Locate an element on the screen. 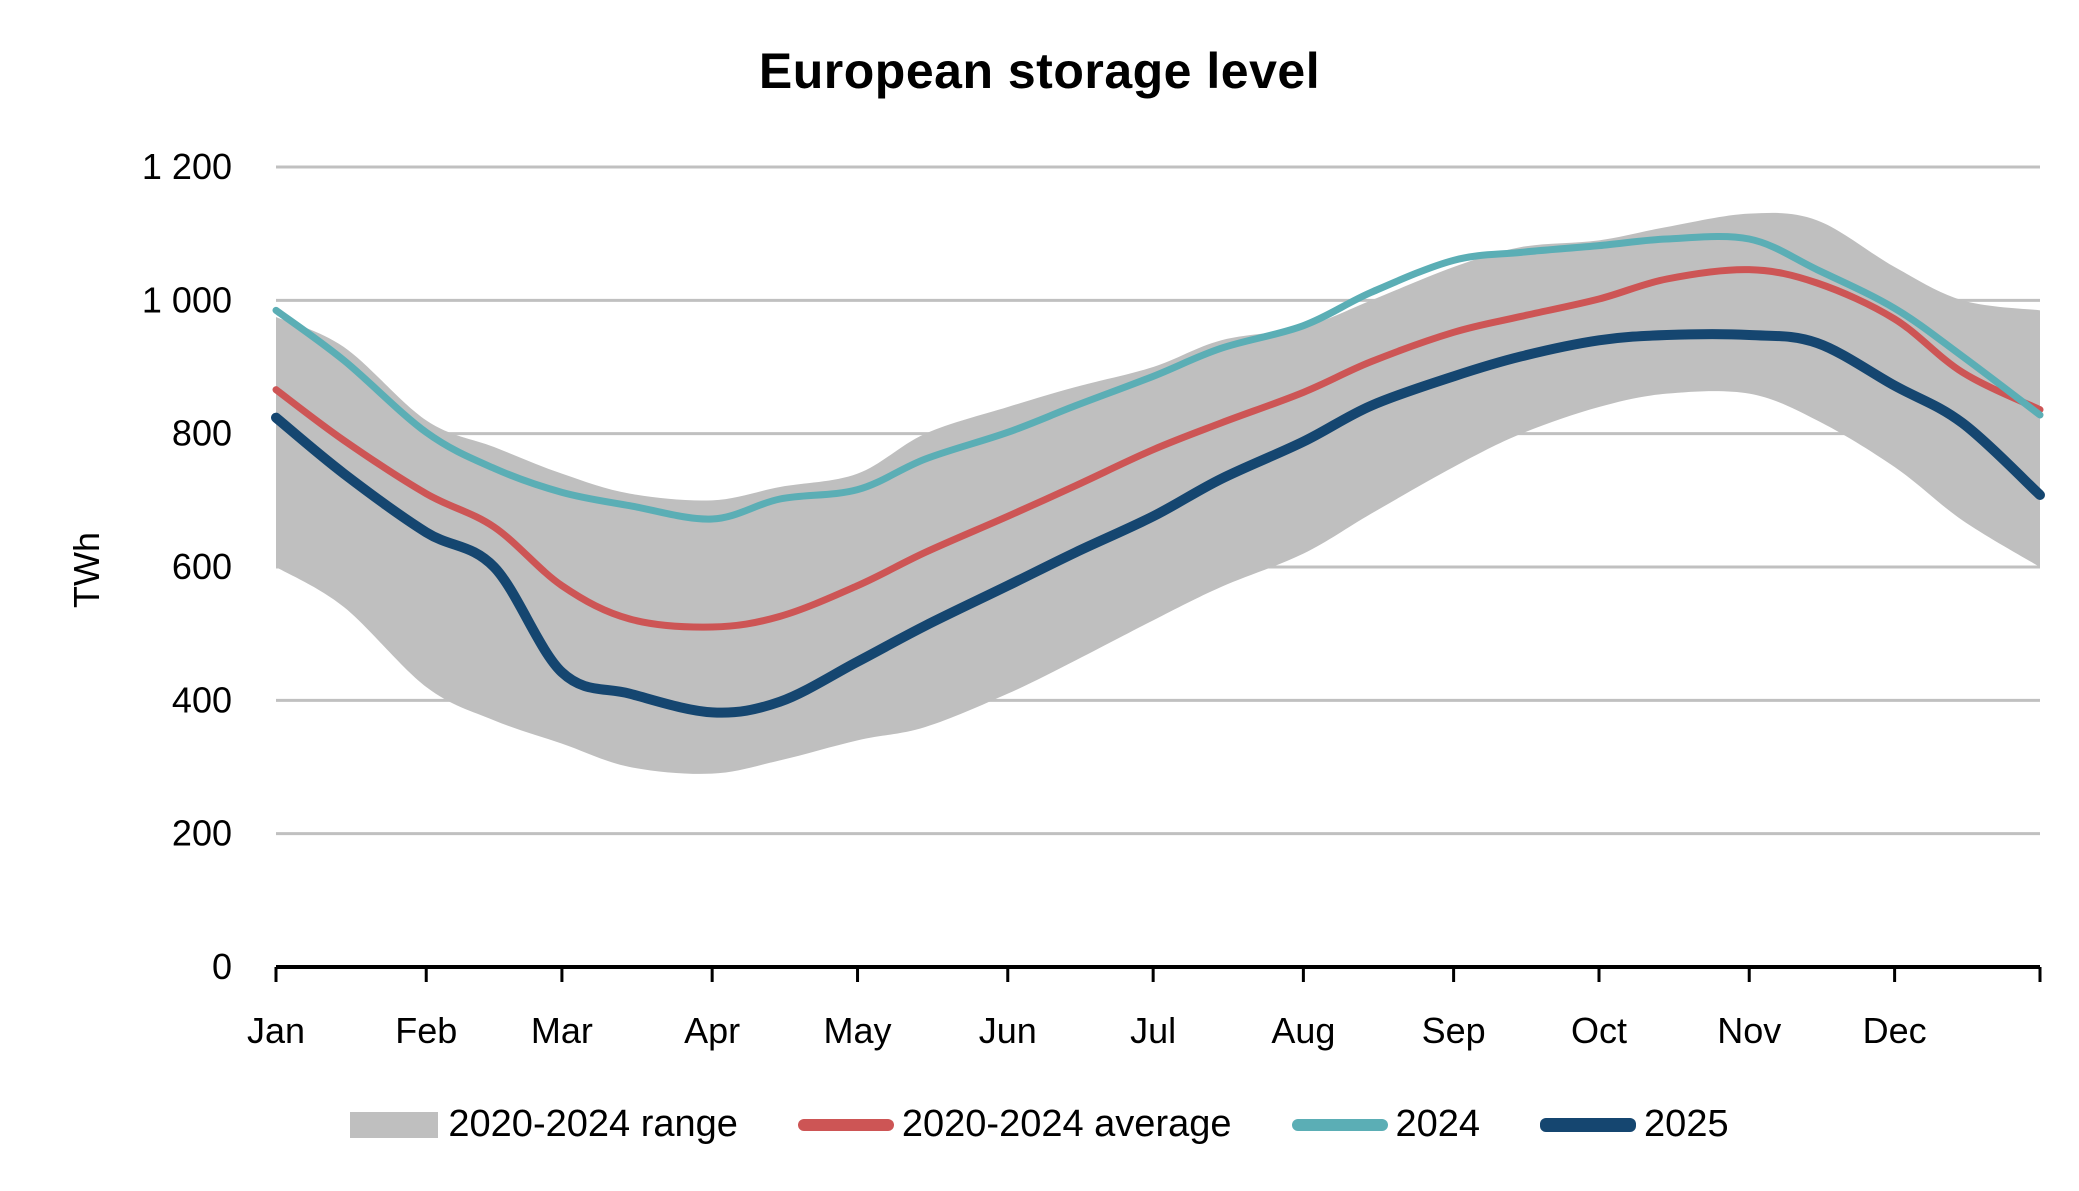 The image size is (2079, 1191). y-tick-label: 400 is located at coordinates (202, 699).